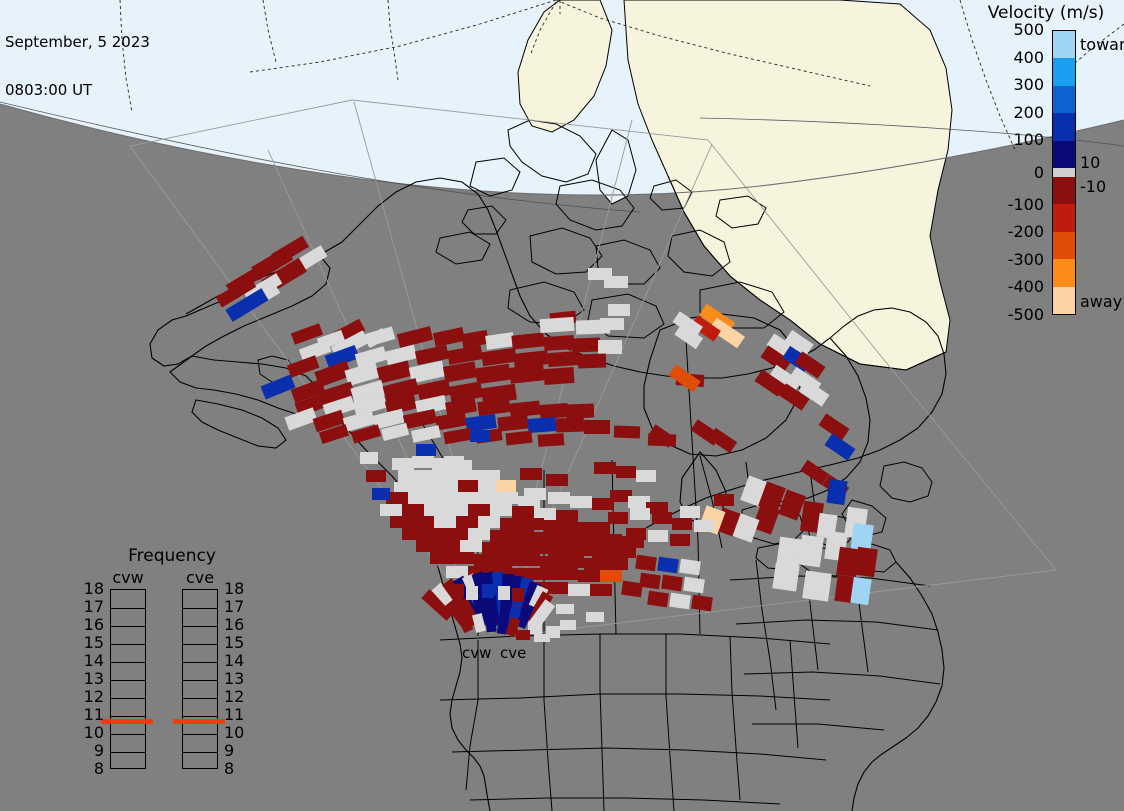 The image size is (1124, 811). I want to click on velocity-legend-title: Velocity (m/s), so click(1046, 13).